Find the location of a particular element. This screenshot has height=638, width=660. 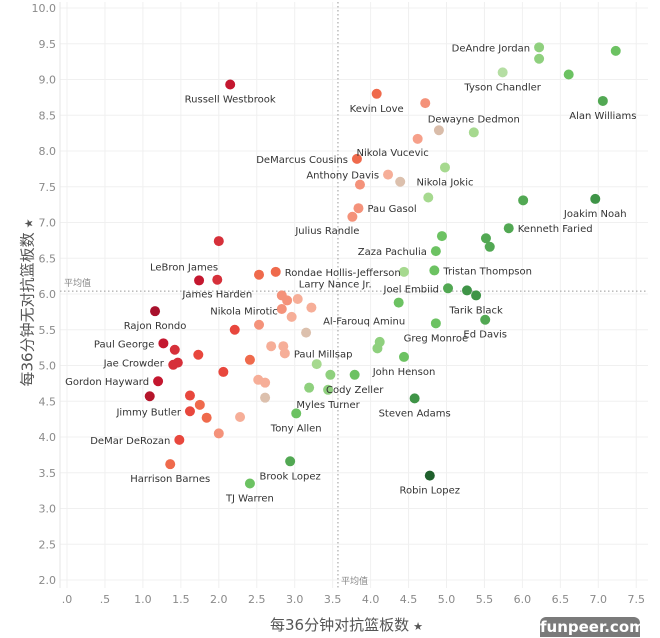

point-label: TJ Warren is located at coordinates (249, 498).